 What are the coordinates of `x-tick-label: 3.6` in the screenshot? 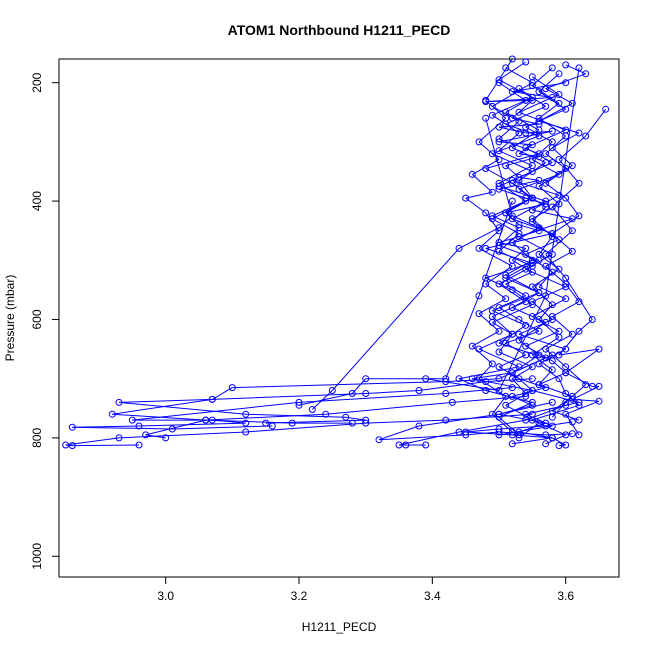 It's located at (565, 596).